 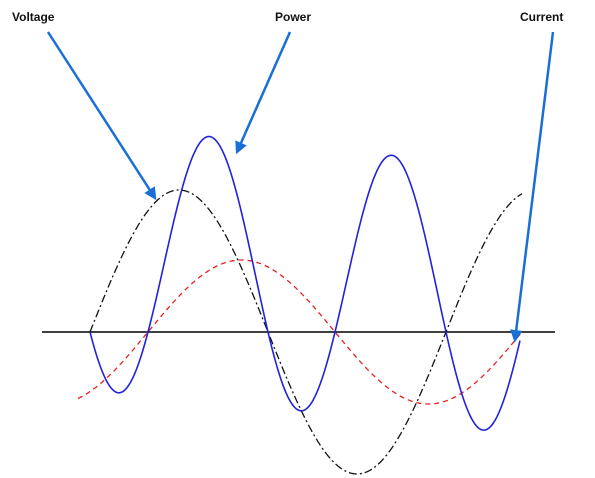 What do you see at coordinates (263, 93) in the screenshot?
I see `power-arrow` at bounding box center [263, 93].